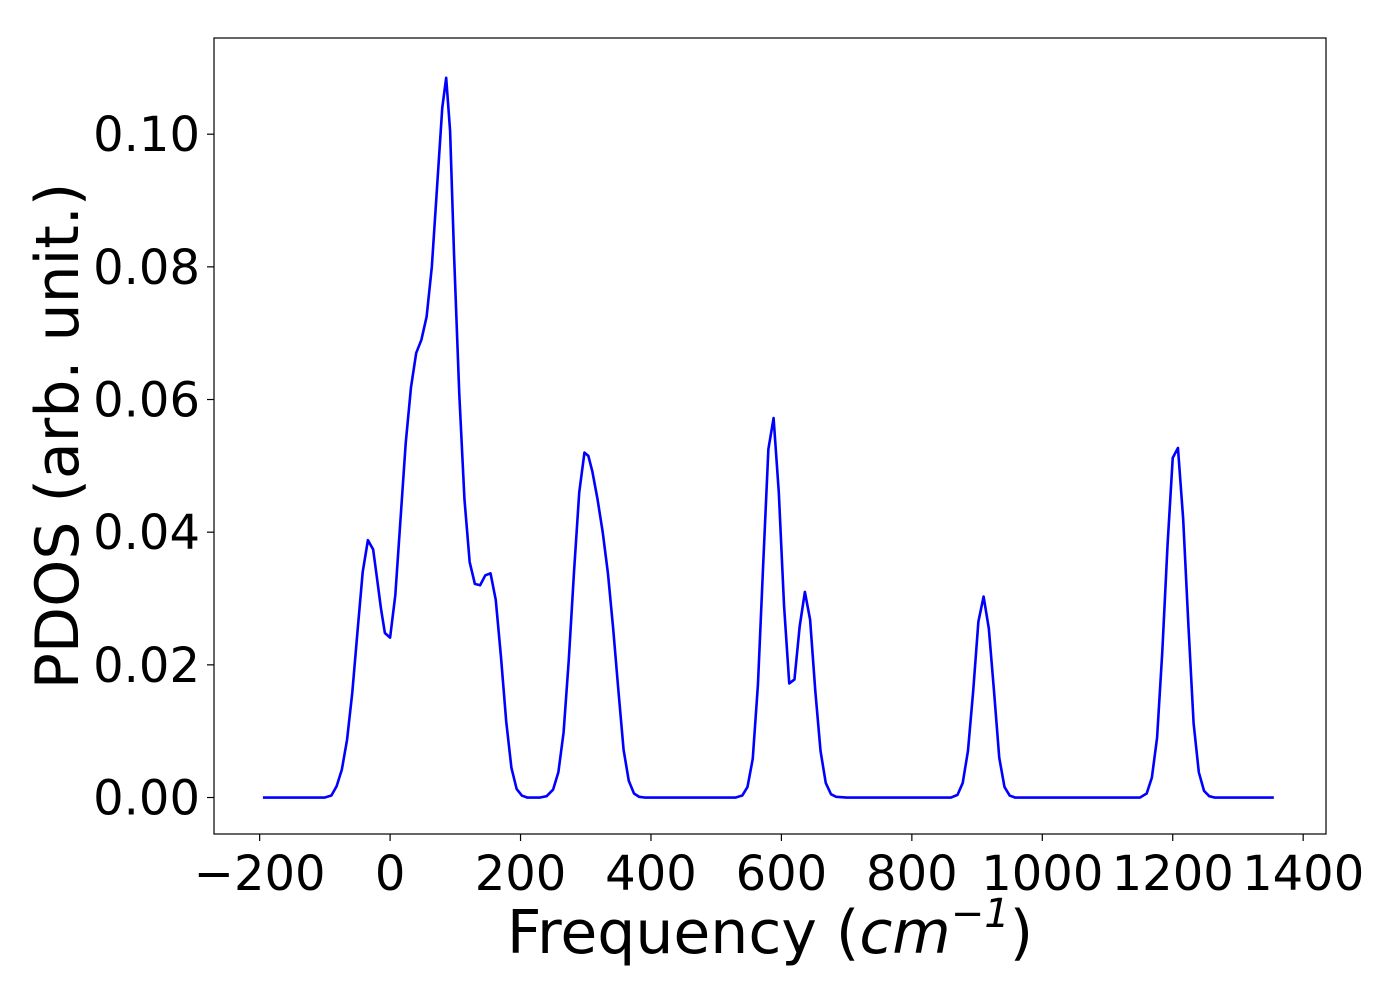 Image resolution: width=1400 pixels, height=1000 pixels. What do you see at coordinates (651, 874) in the screenshot?
I see `x-tick-label: 400` at bounding box center [651, 874].